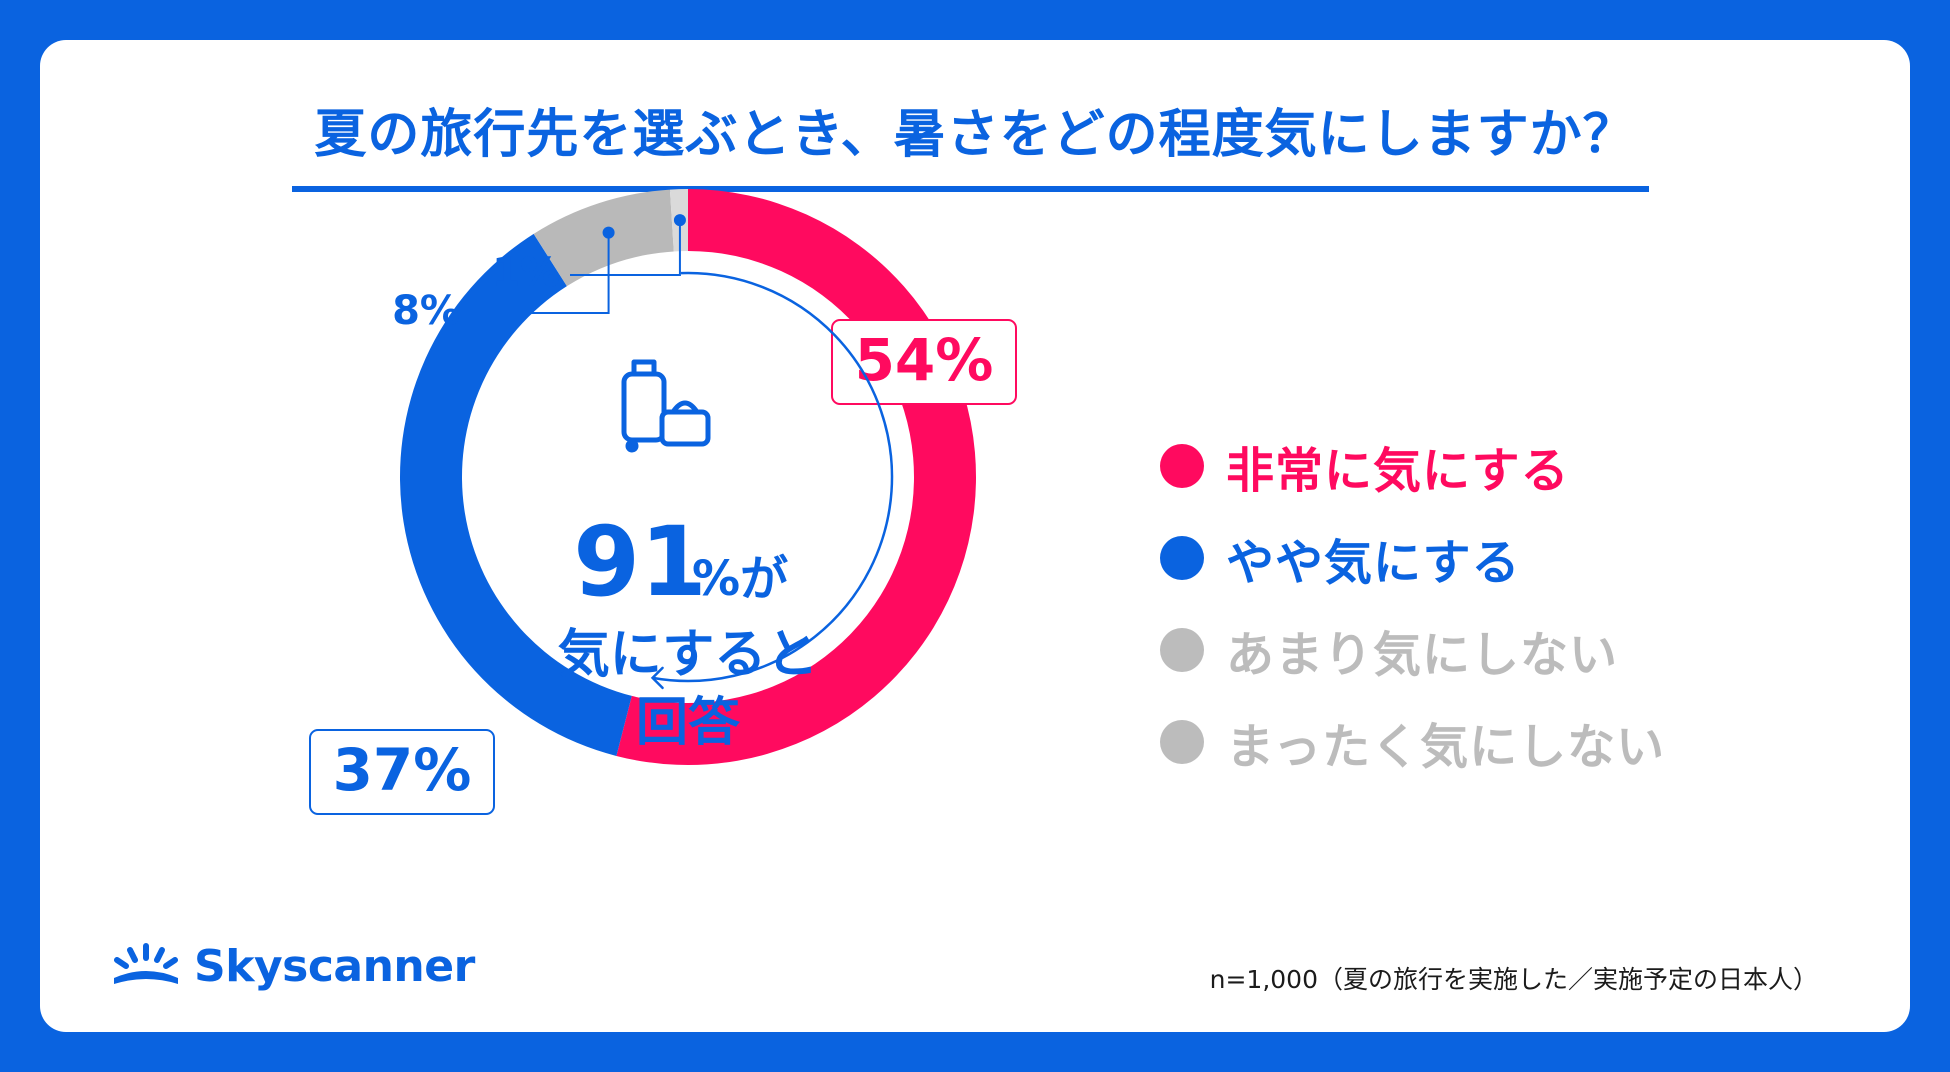 This screenshot has width=1950, height=1072. What do you see at coordinates (1422, 655) in the screenshot?
I see `legend-label-not-much: あまり気にしない` at bounding box center [1422, 655].